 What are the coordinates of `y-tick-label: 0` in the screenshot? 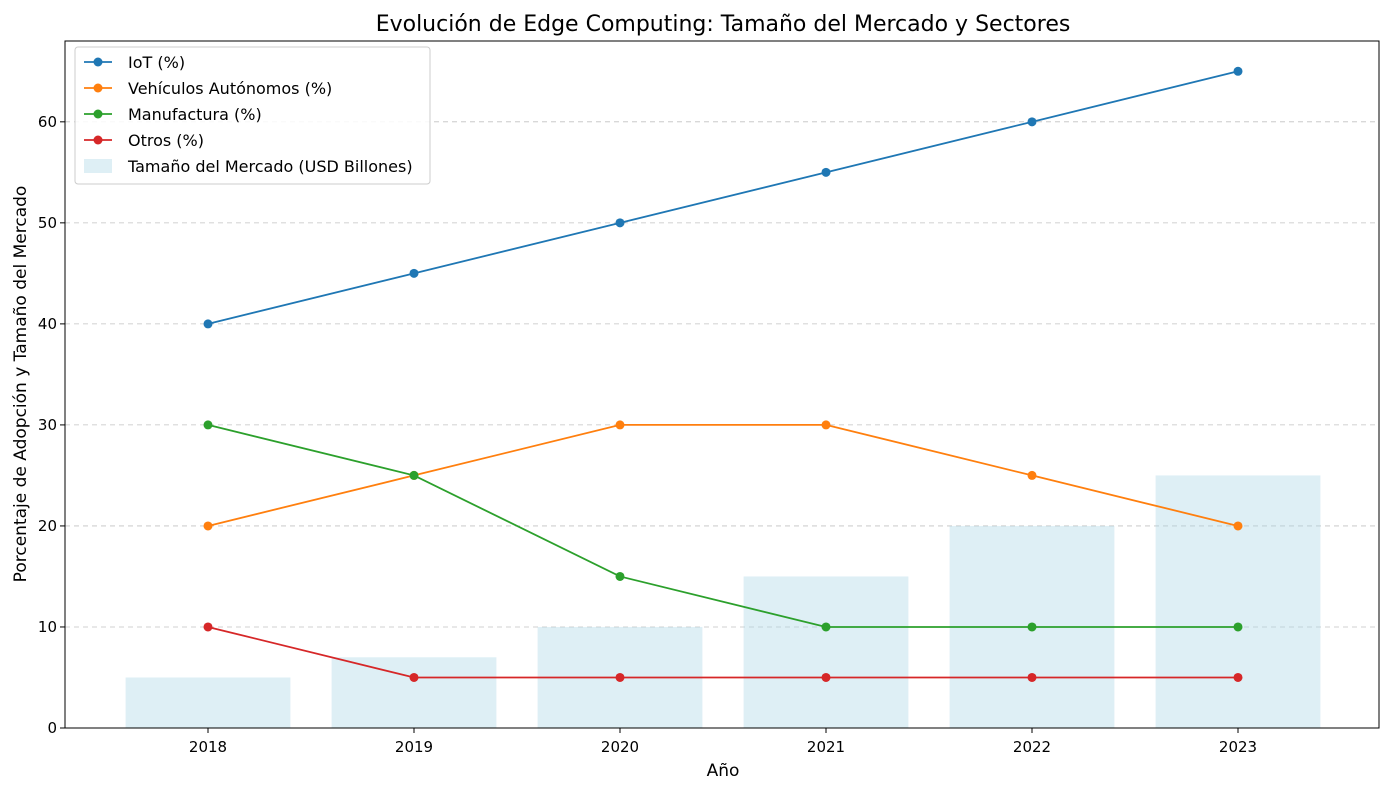 It's located at (52, 728).